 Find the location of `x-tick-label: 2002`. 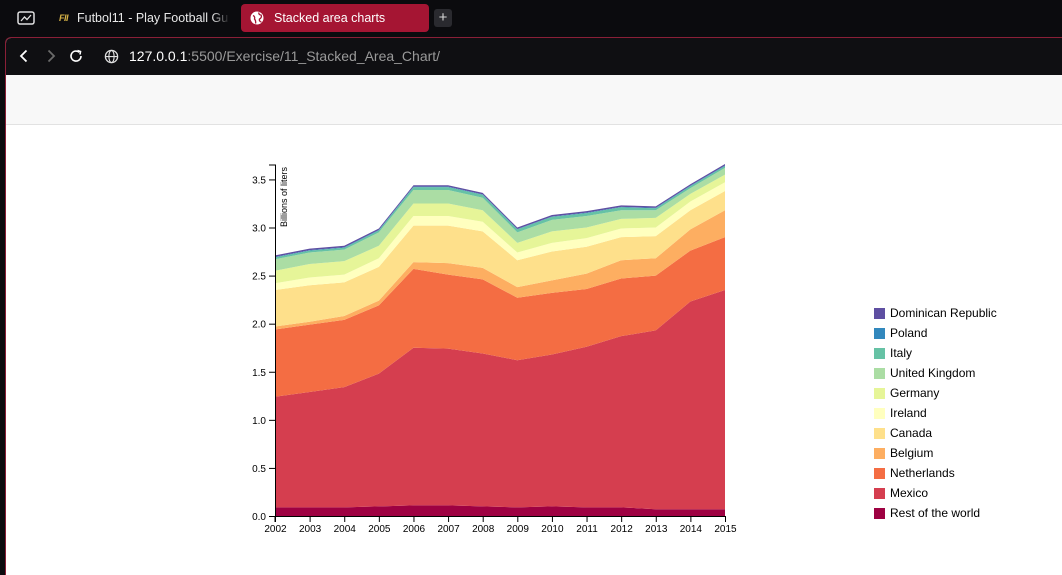

x-tick-label: 2002 is located at coordinates (275, 529).